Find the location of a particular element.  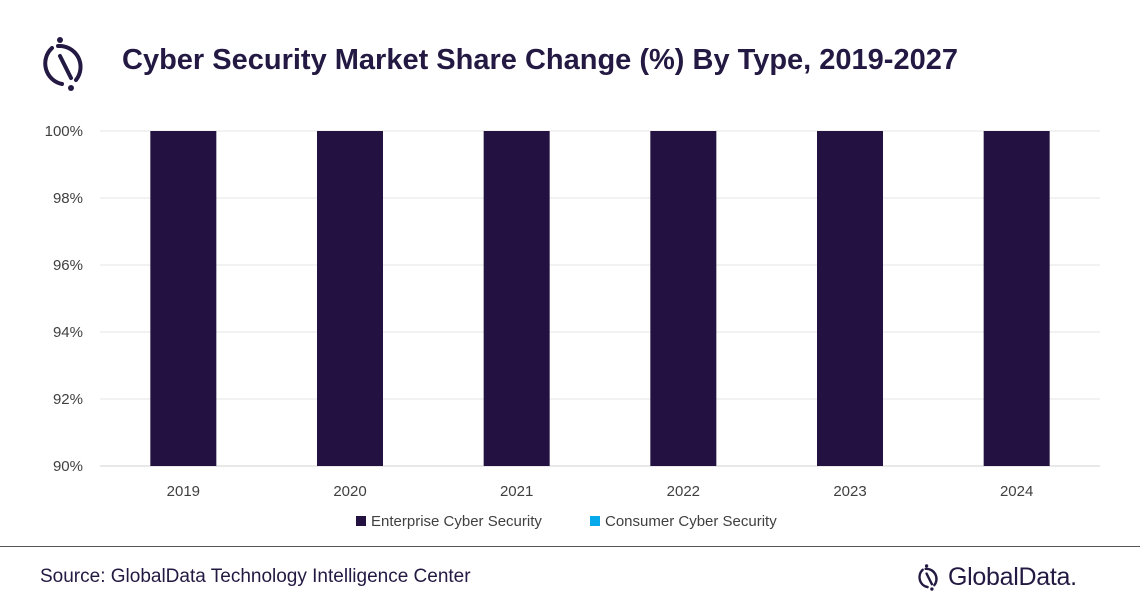

brand-logo: GlobalData. is located at coordinates (996, 577).